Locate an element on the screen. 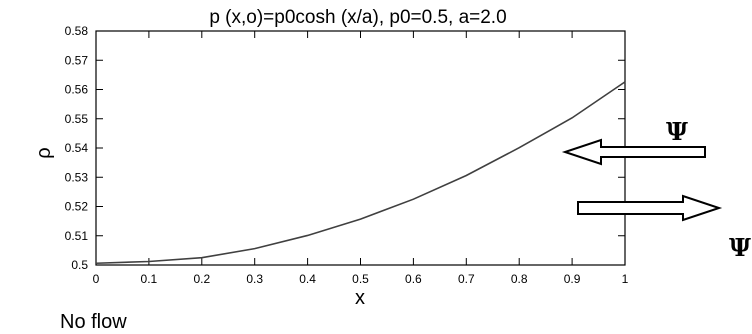  y-tick-label: 0.55 is located at coordinates (77, 119).